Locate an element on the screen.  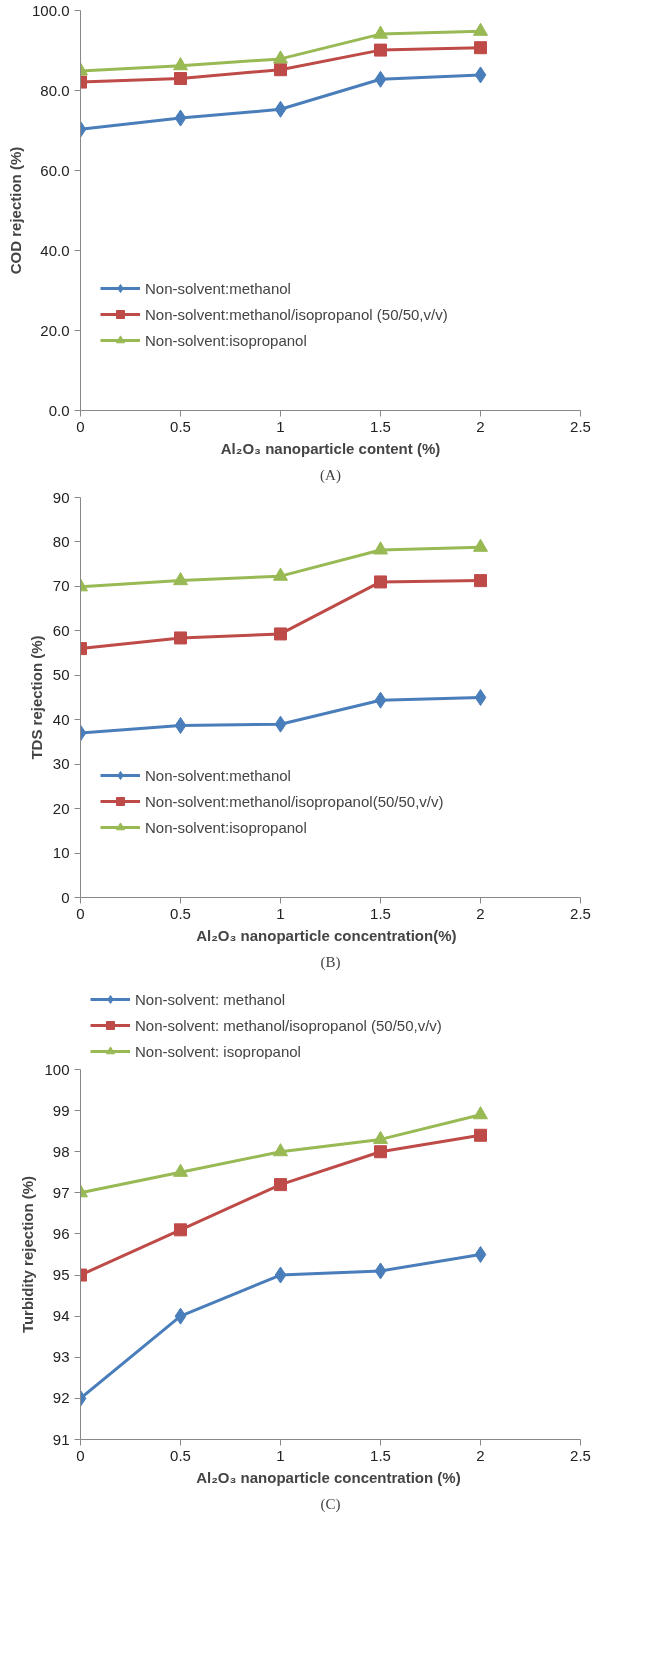
y-tick-label: 99 is located at coordinates (61, 1110).